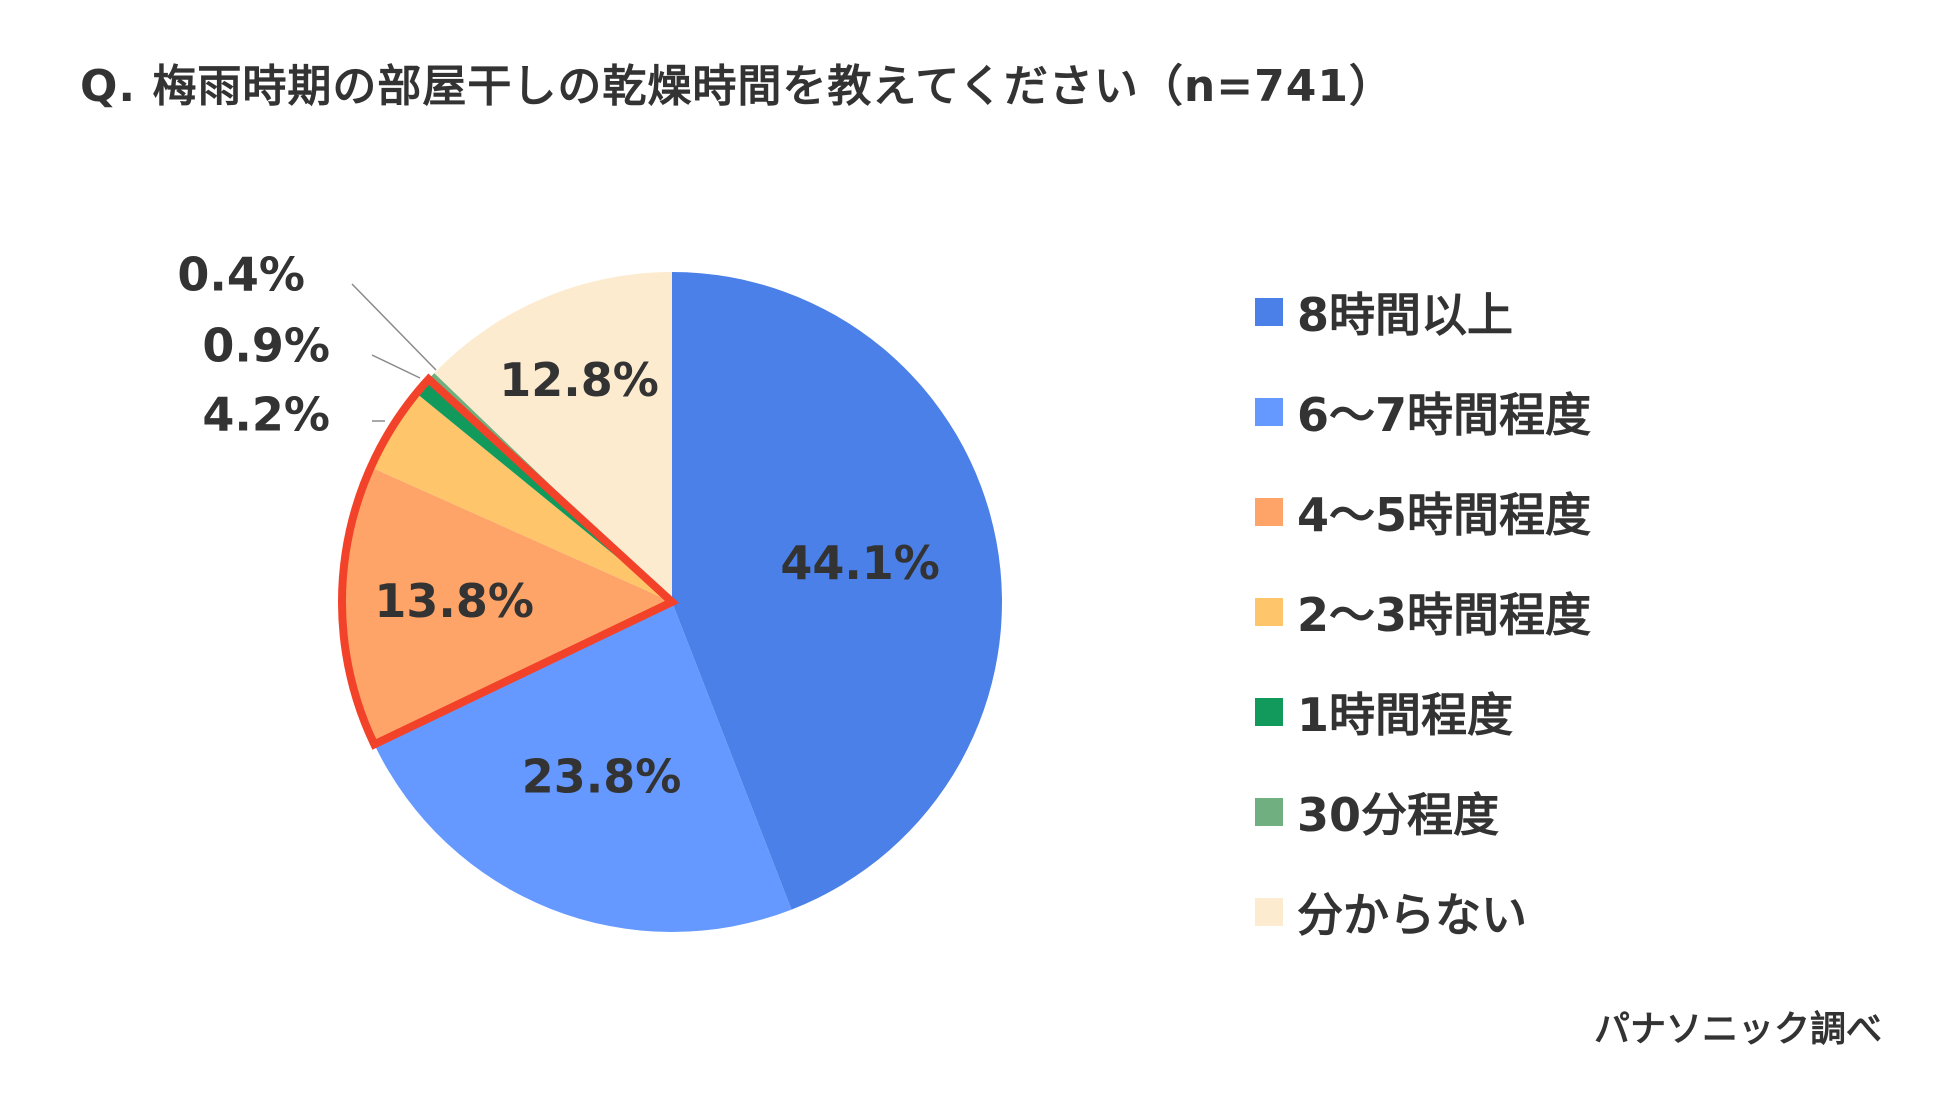  I want to click on legend-item-3: 4〜5時間程度, so click(1423, 512).